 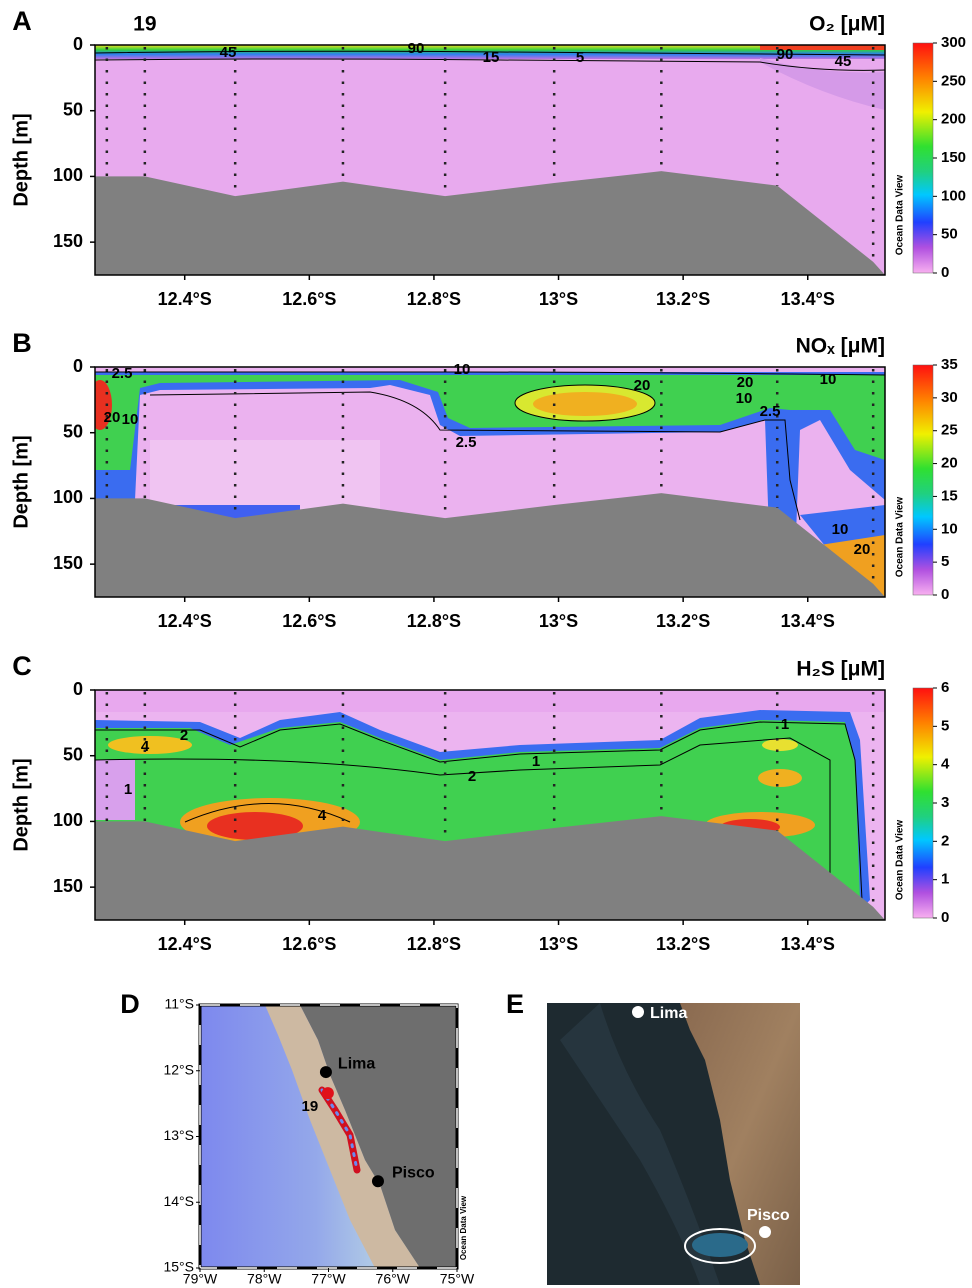 What do you see at coordinates (393, 1279) in the screenshot?
I see `x-tick-label: 76°W` at bounding box center [393, 1279].